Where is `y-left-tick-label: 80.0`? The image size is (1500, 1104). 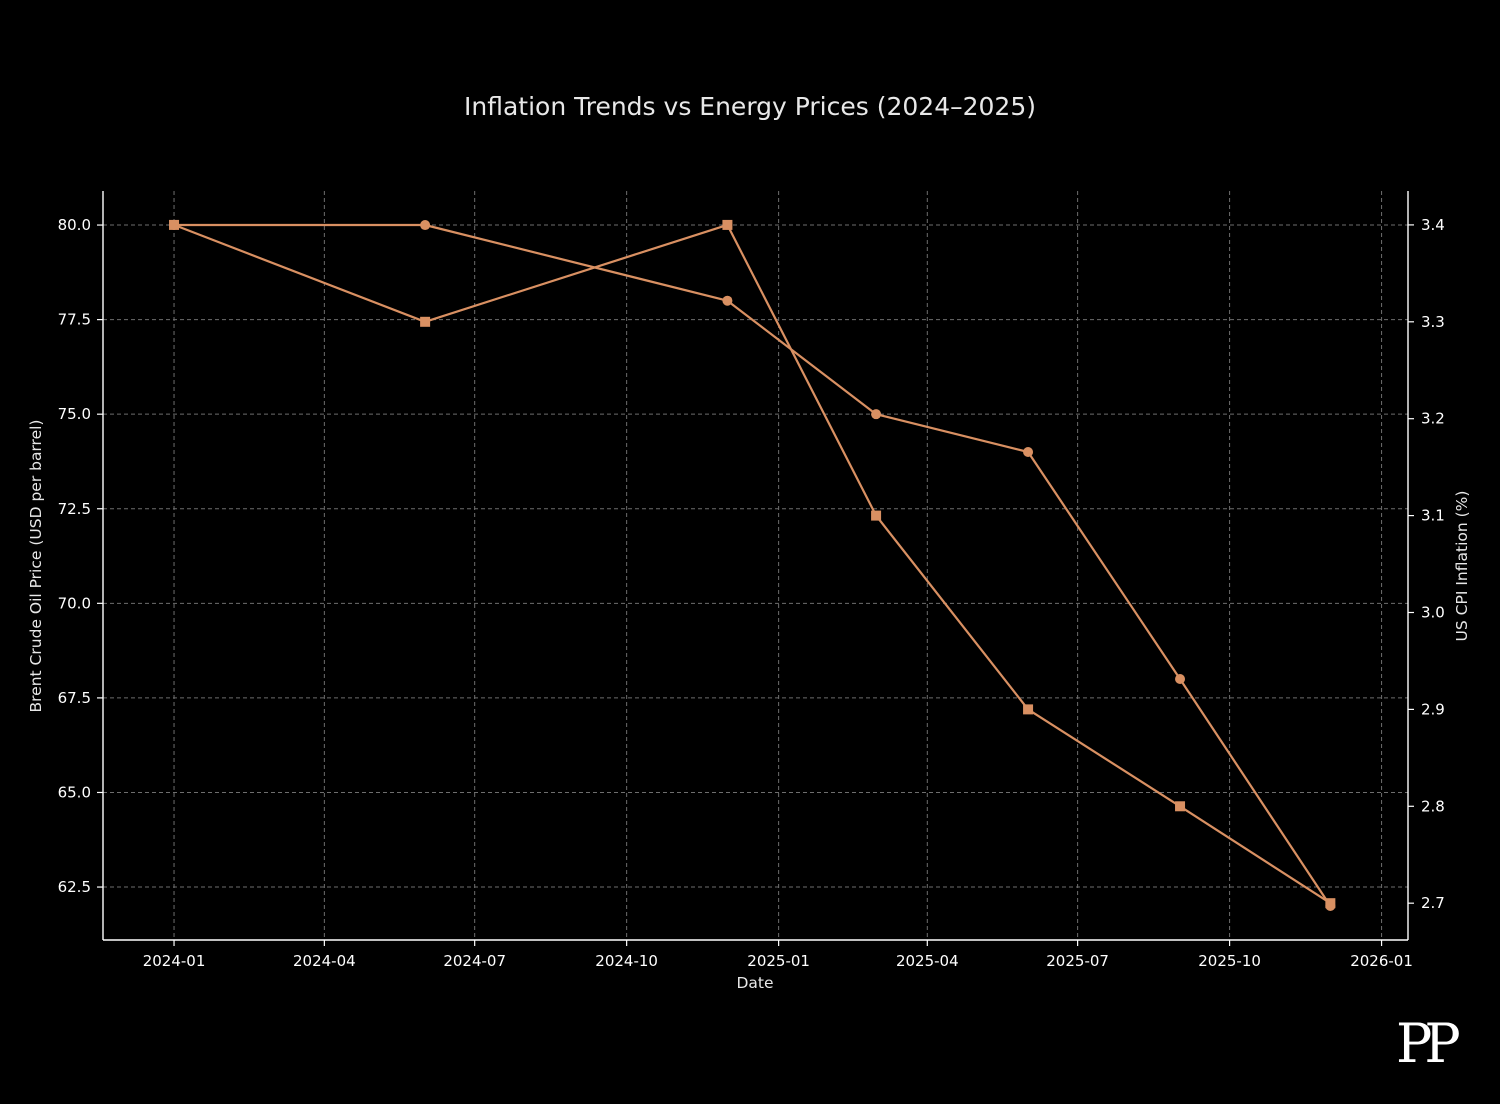 y-left-tick-label: 80.0 is located at coordinates (74, 225).